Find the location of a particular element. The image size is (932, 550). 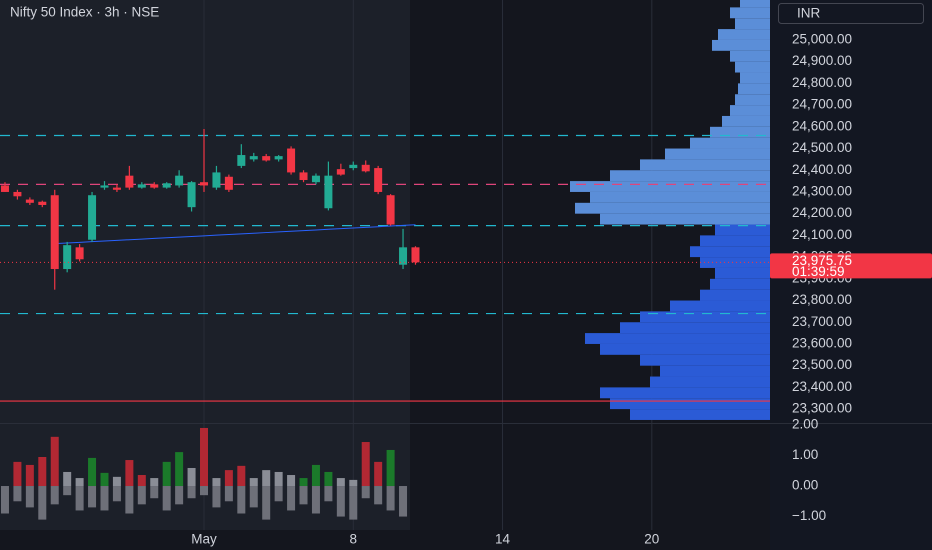

x-tick-label: May is located at coordinates (204, 539).